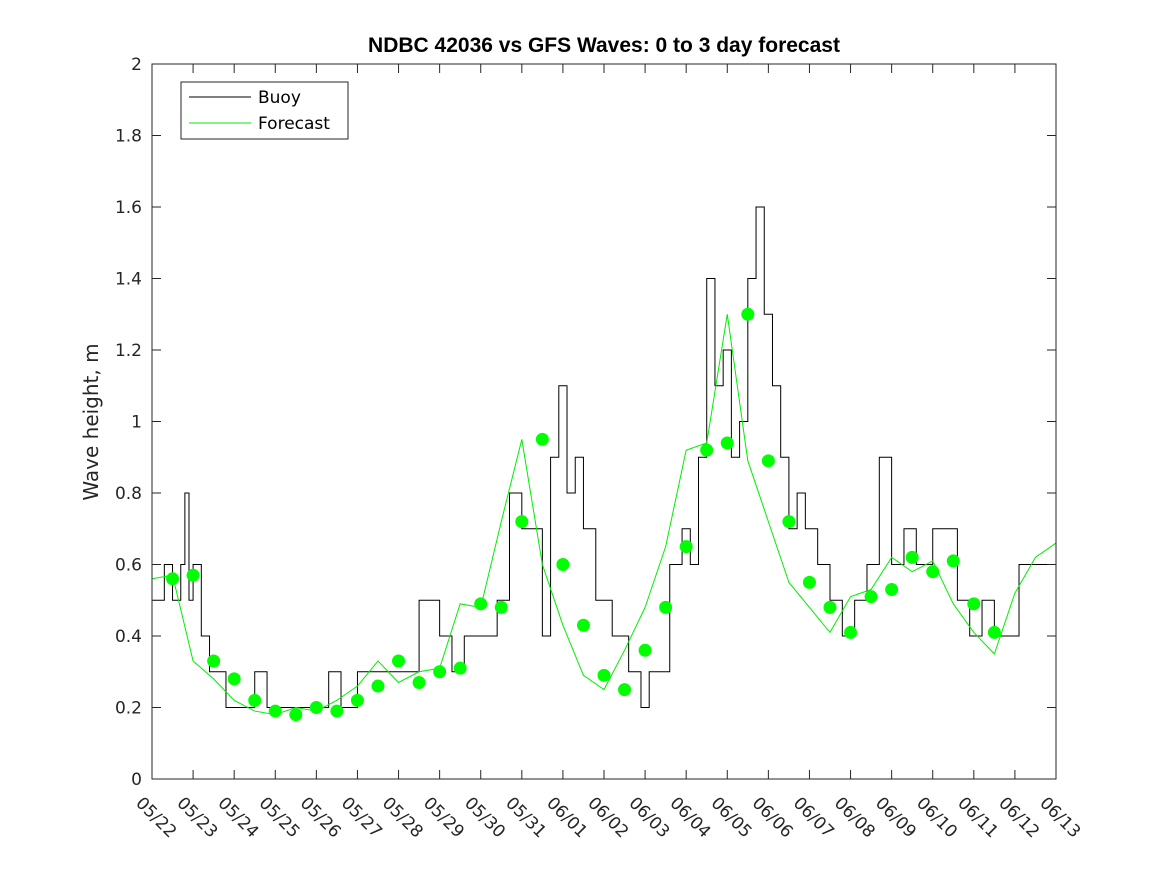 The height and width of the screenshot is (875, 1167). I want to click on y-tick-label: 1.4, so click(128, 280).